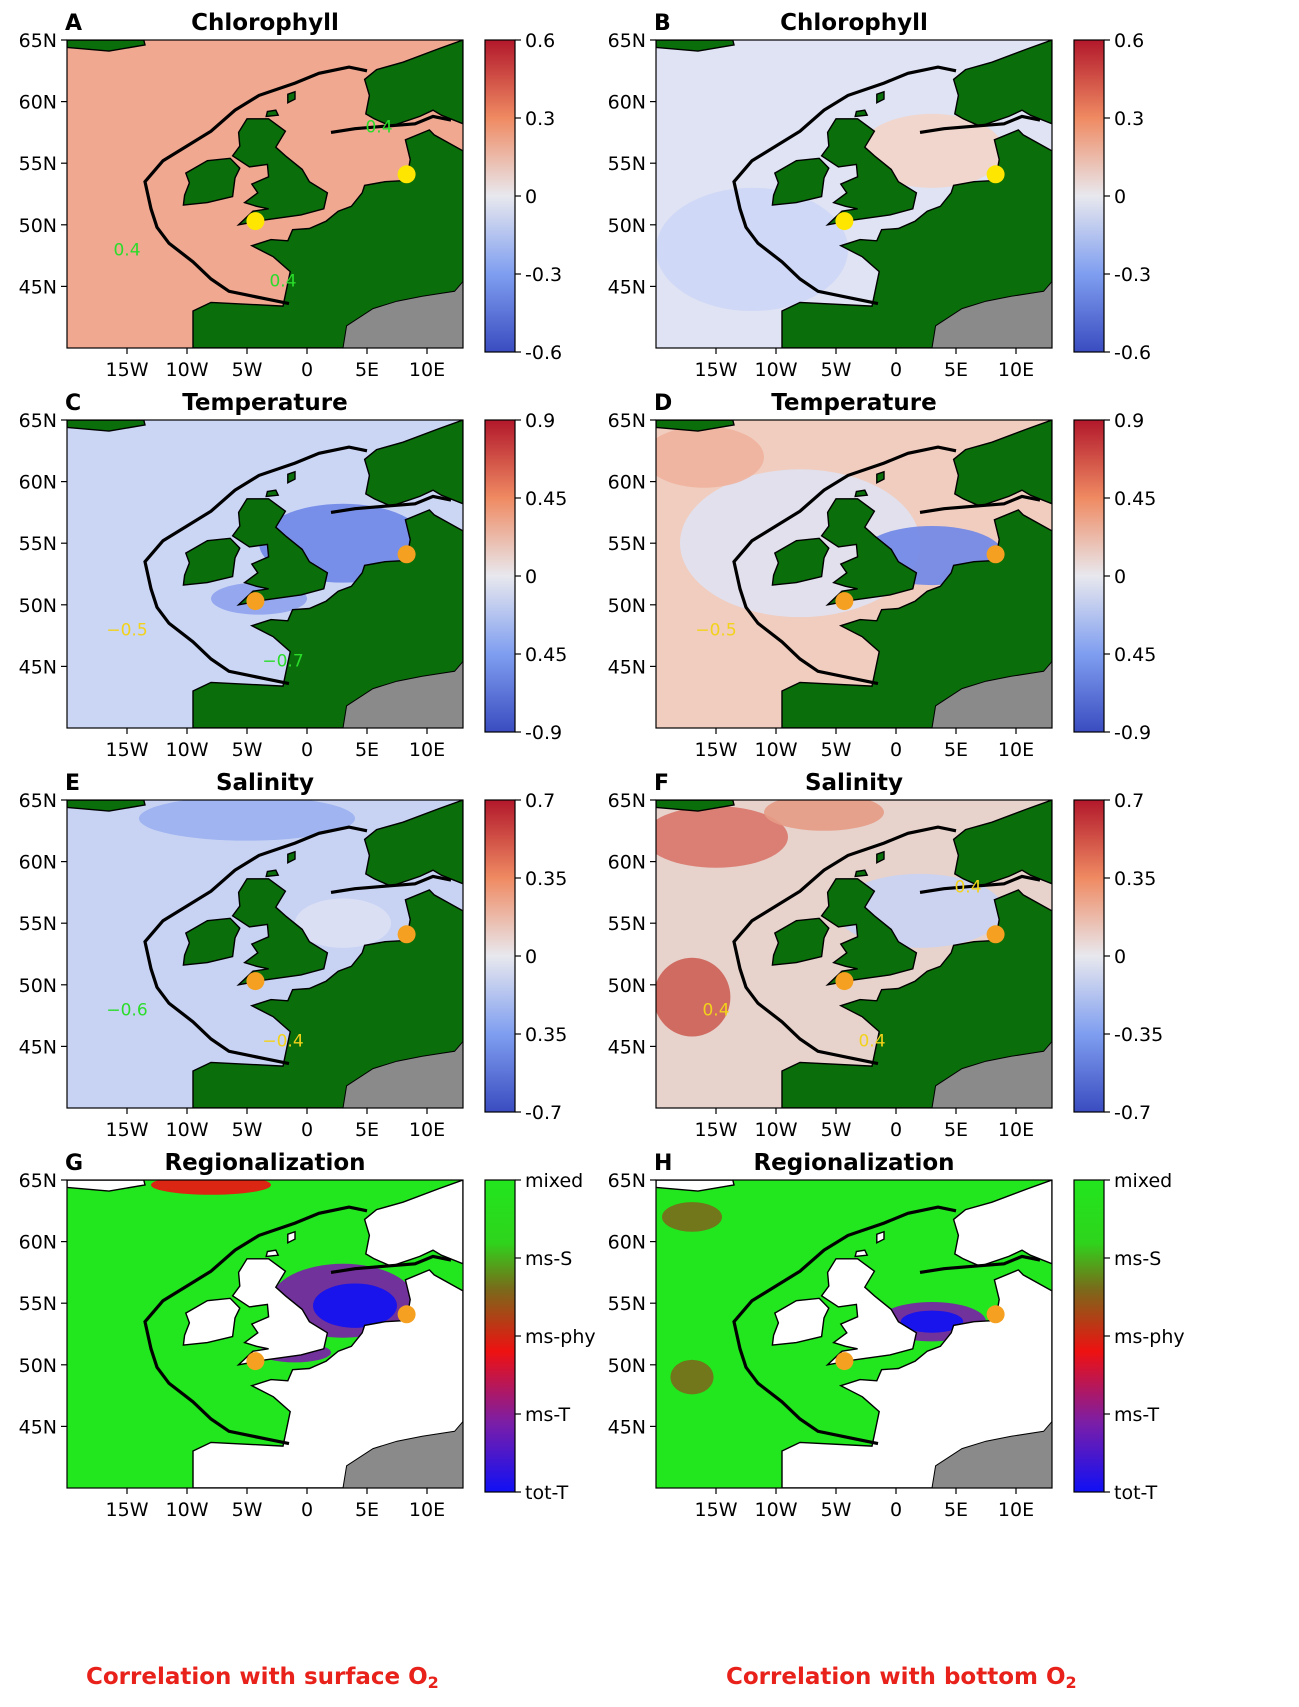 This screenshot has height=1707, width=1299. Describe the element at coordinates (546, 1035) in the screenshot. I see `colorbar-tick-label: 0.35` at that location.